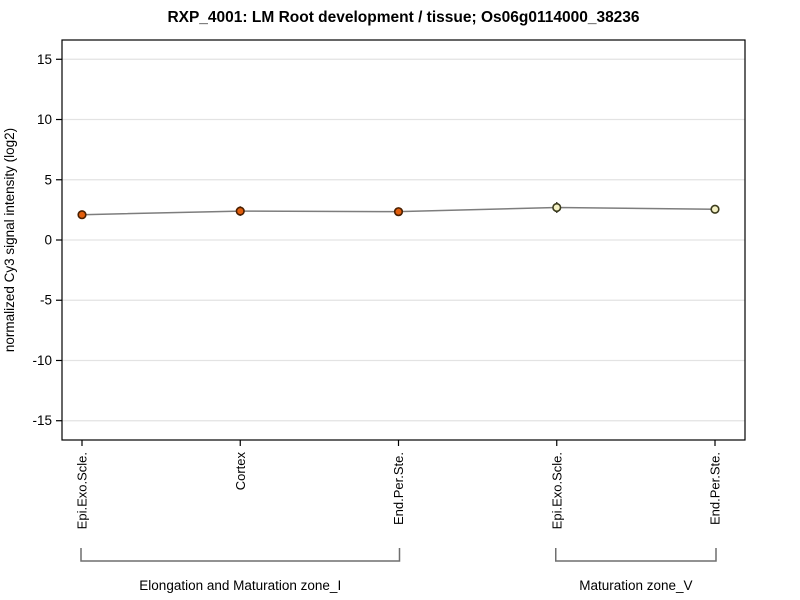 The width and height of the screenshot is (800, 600). I want to click on y-tick-label: 10, so click(44, 119).